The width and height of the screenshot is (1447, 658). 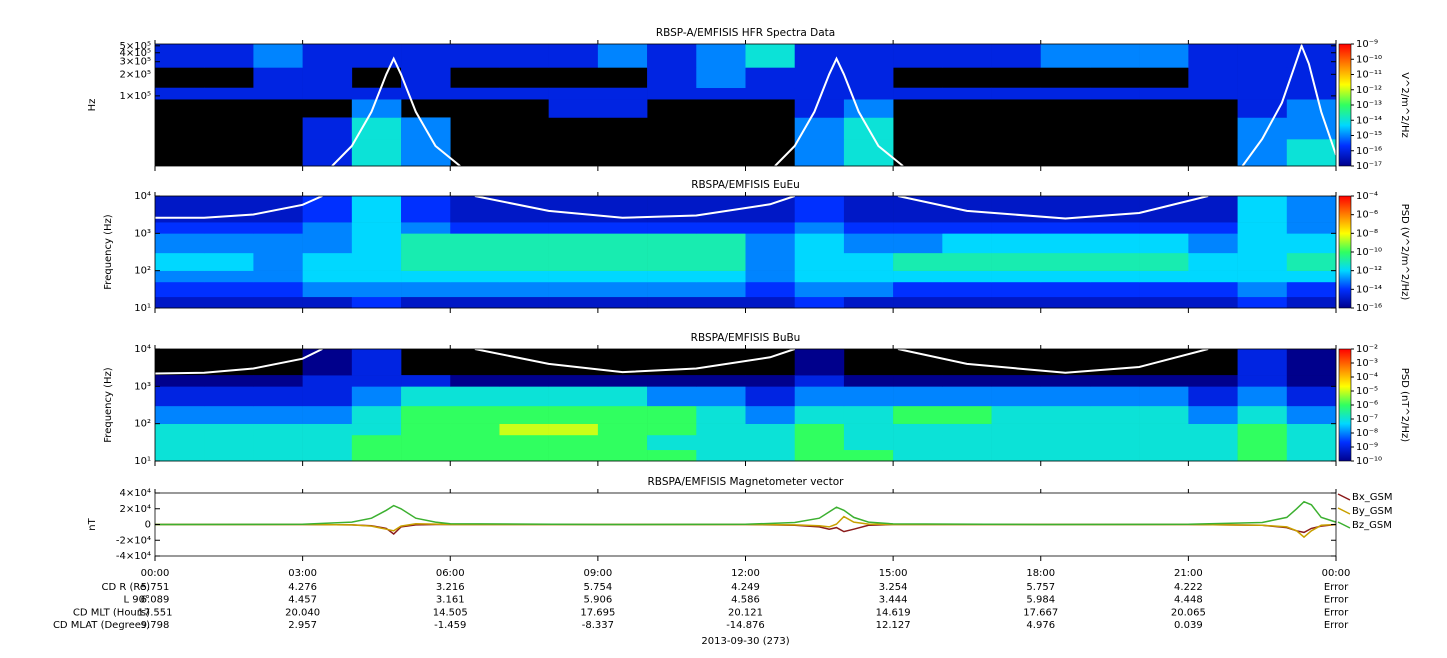 What do you see at coordinates (1040, 612) in the screenshot?
I see `ephemeris-value: 17.667` at bounding box center [1040, 612].